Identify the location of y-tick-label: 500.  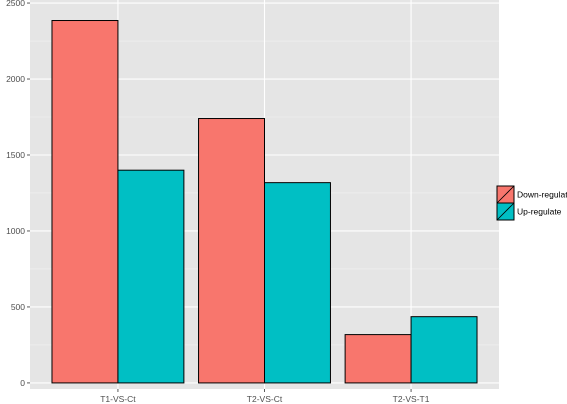
(18, 307).